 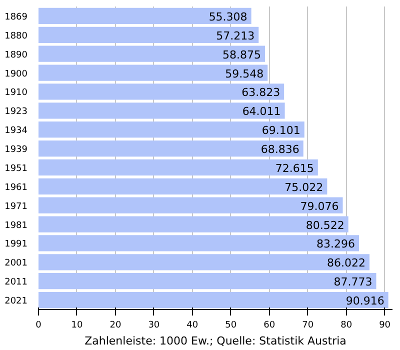 What do you see at coordinates (16, 74) in the screenshot?
I see `y-tick-label: 1900` at bounding box center [16, 74].